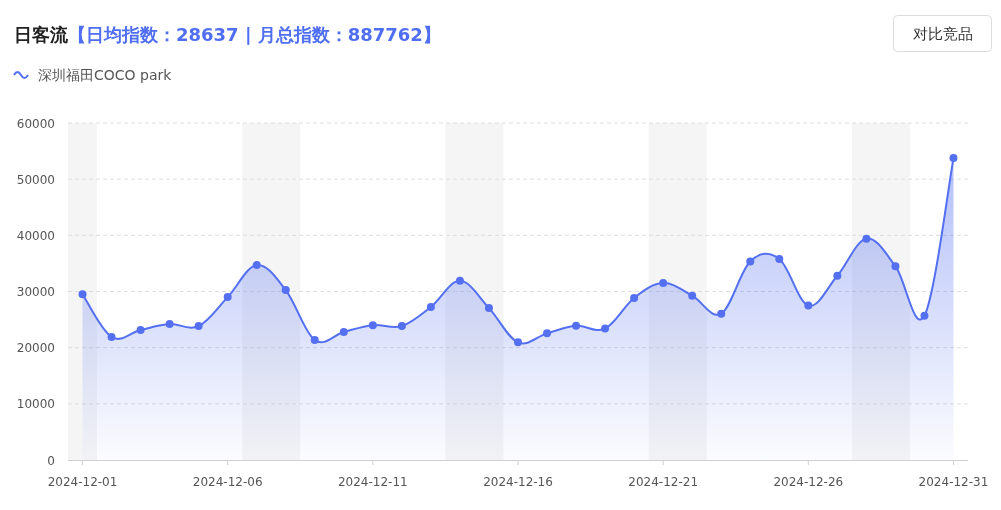 The image size is (1001, 510). Describe the element at coordinates (518, 482) in the screenshot. I see `x-tick-label: 2024-12-16` at that location.